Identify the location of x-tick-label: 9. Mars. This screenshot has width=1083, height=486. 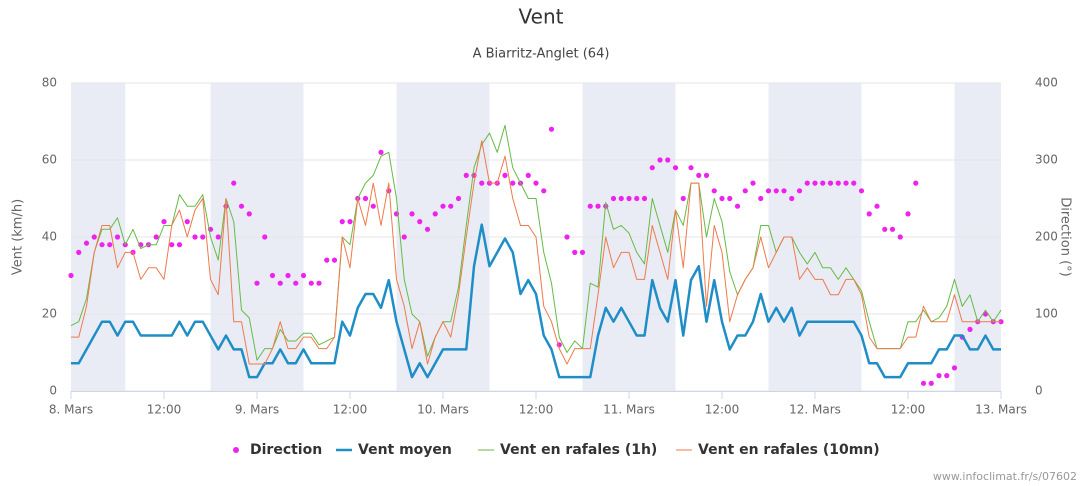
(257, 410).